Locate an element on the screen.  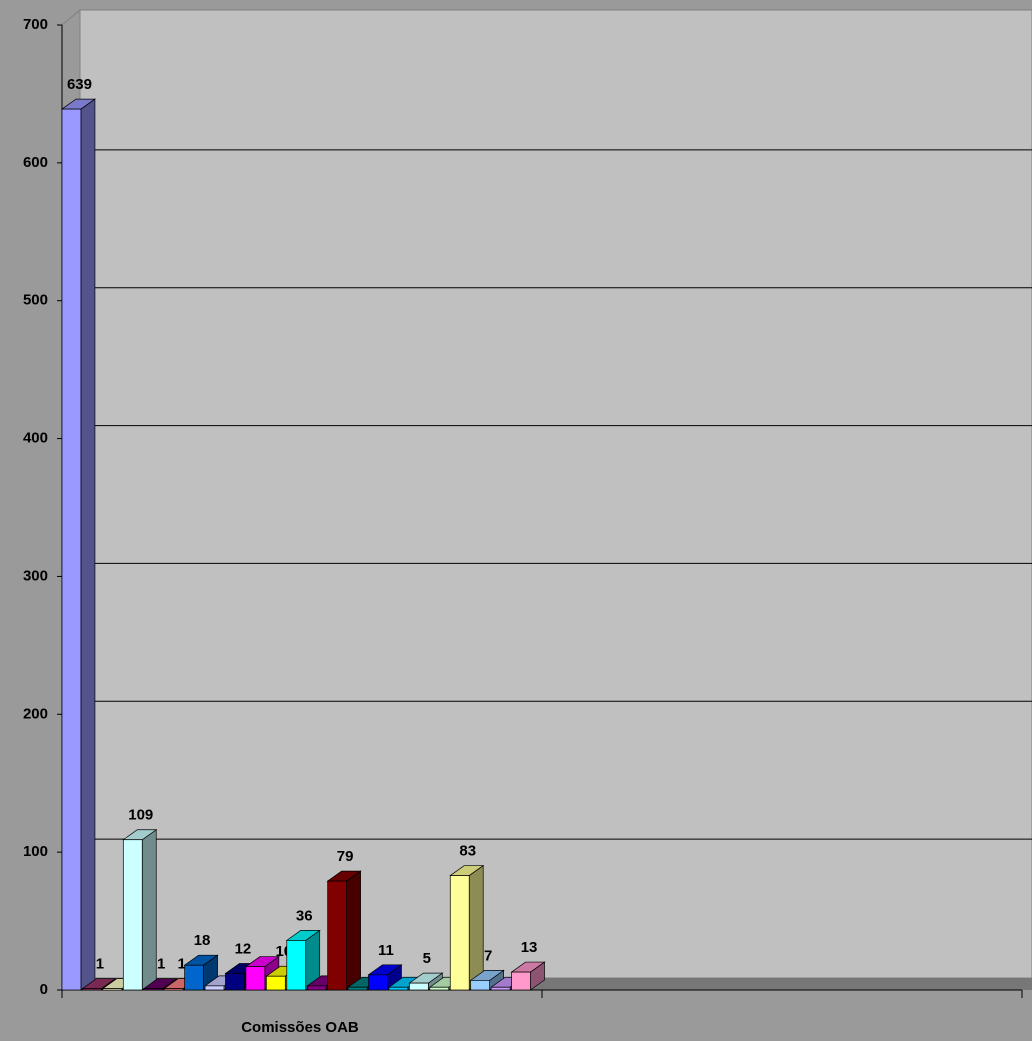
data-label: 18 is located at coordinates (202, 940).